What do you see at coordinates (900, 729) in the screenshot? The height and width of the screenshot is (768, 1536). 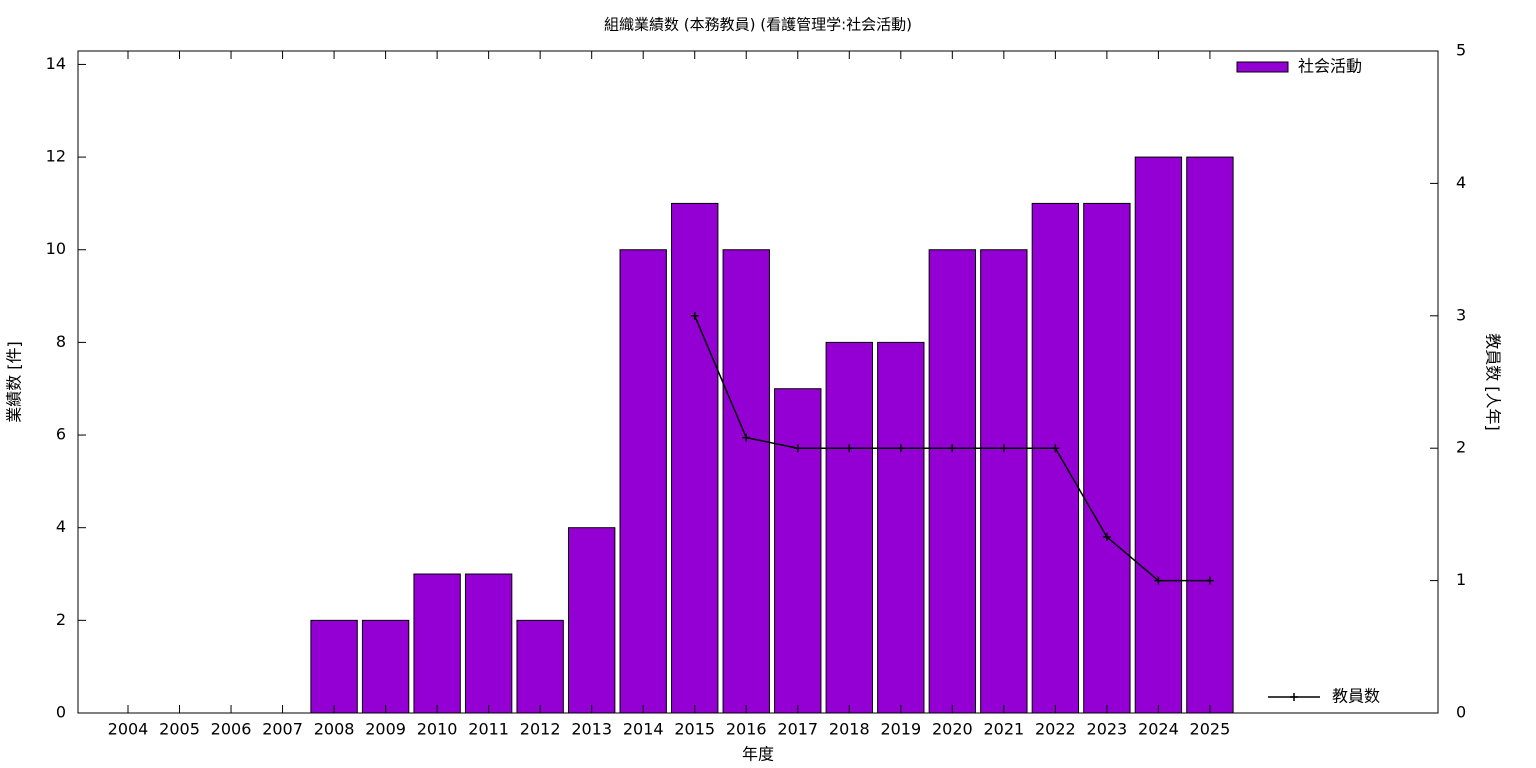 I see `x-tick-label: 2019` at bounding box center [900, 729].